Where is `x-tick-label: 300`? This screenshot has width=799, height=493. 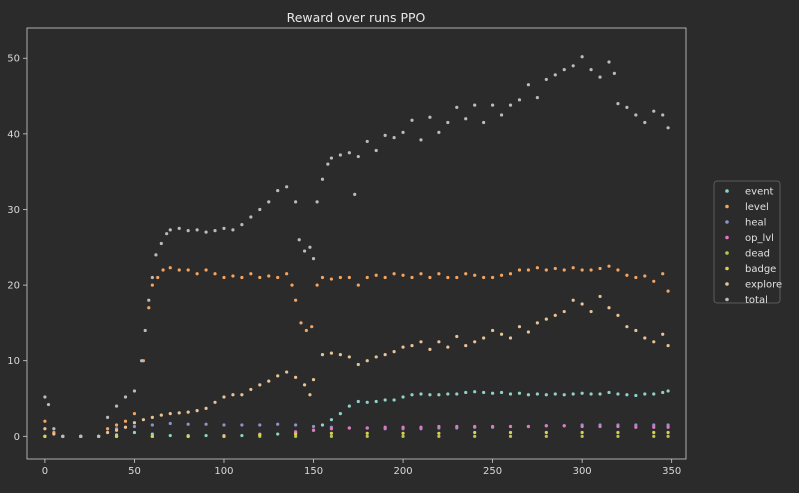
x-tick-label: 300 is located at coordinates (582, 471).